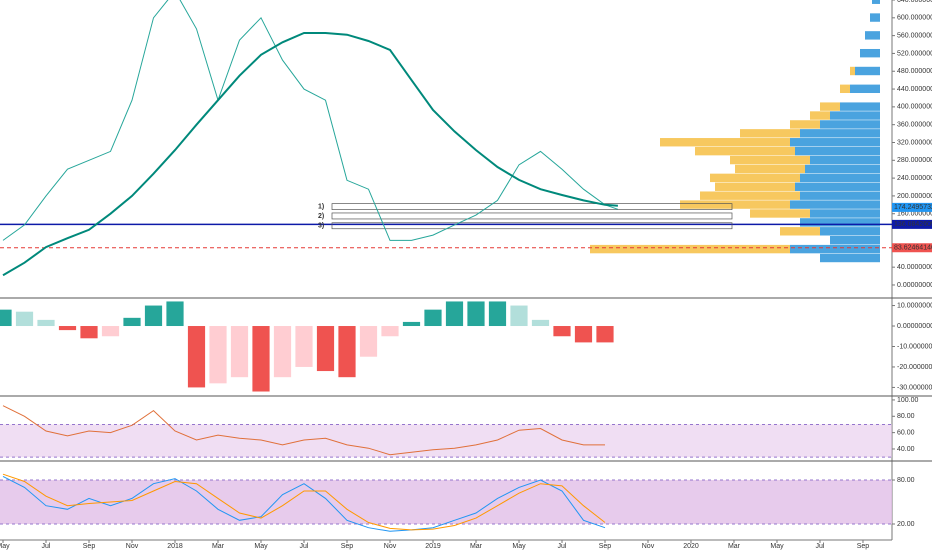  I want to click on y-tick-label: 520.00000000, so click(914, 53).